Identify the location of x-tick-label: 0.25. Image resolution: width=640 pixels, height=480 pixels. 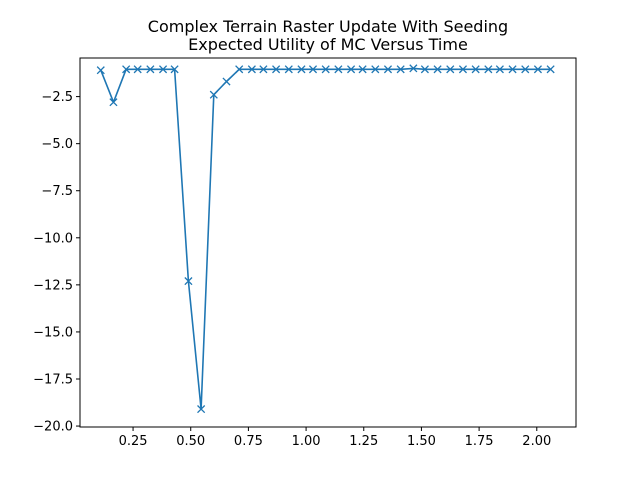
(133, 441).